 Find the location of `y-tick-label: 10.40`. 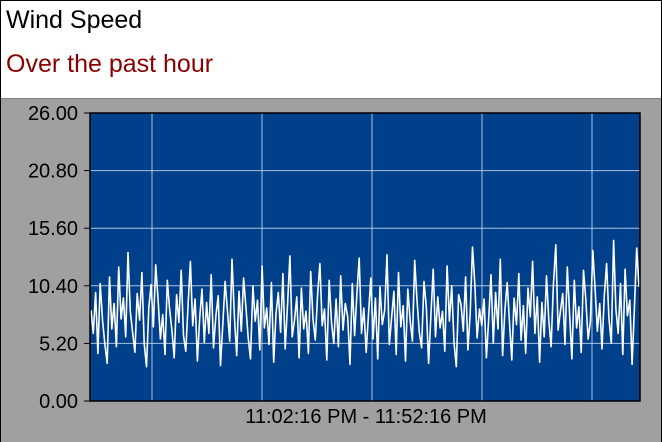

y-tick-label: 10.40 is located at coordinates (53, 287).